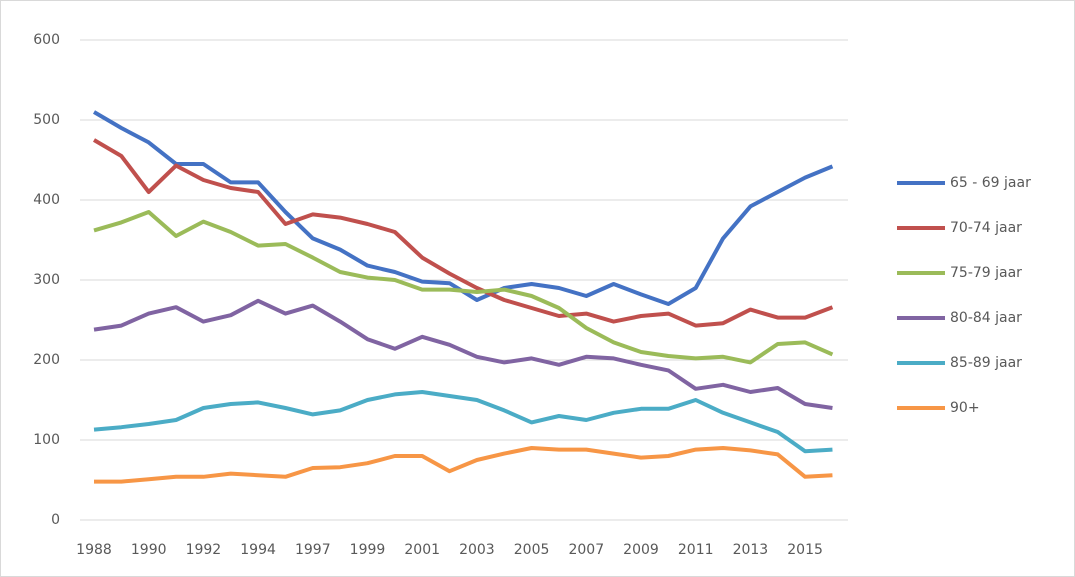 The height and width of the screenshot is (577, 1075). Describe the element at coordinates (641, 550) in the screenshot. I see `x-tick-label: 2009` at that location.